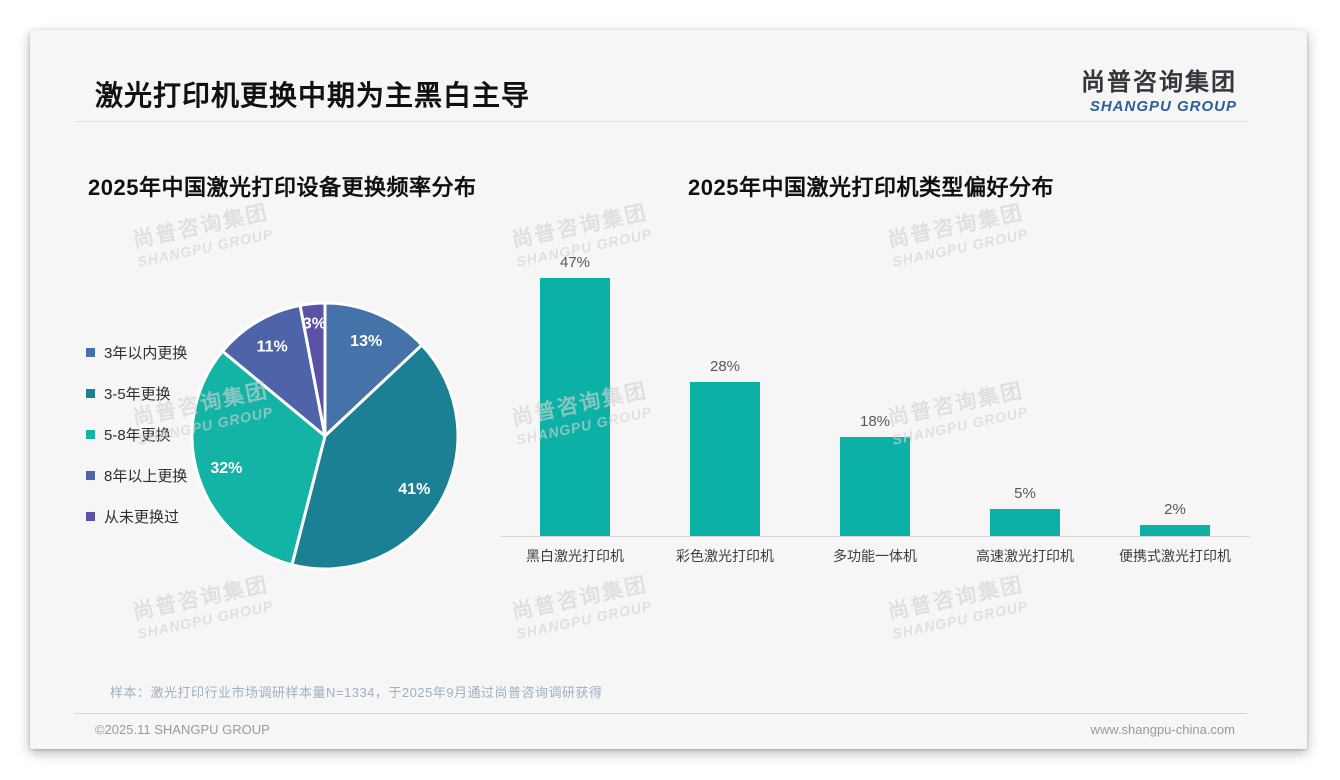 This screenshot has width=1340, height=780. Describe the element at coordinates (1025, 556) in the screenshot. I see `bar-category-label: 高速激光打印机` at that location.